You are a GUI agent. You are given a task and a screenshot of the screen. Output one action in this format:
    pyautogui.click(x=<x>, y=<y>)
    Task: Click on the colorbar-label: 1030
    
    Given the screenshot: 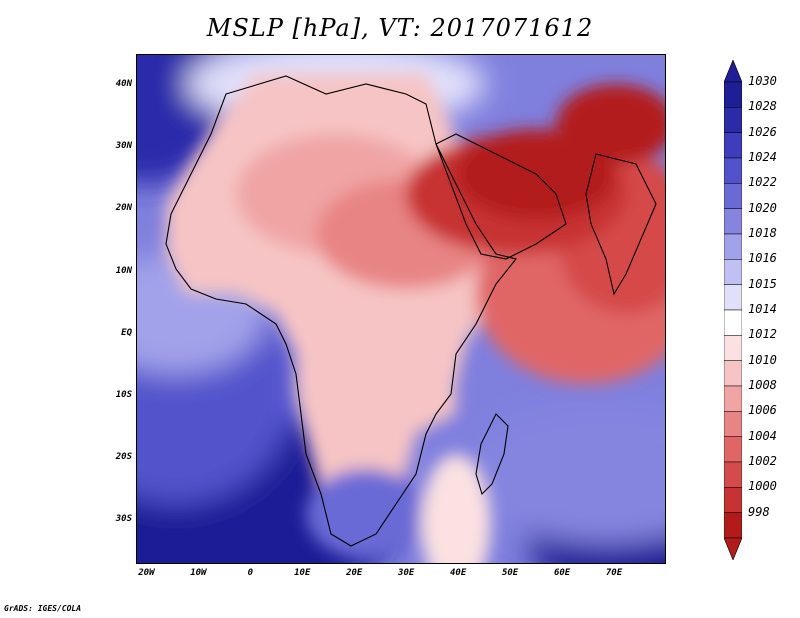 What is the action you would take?
    pyautogui.click(x=762, y=81)
    